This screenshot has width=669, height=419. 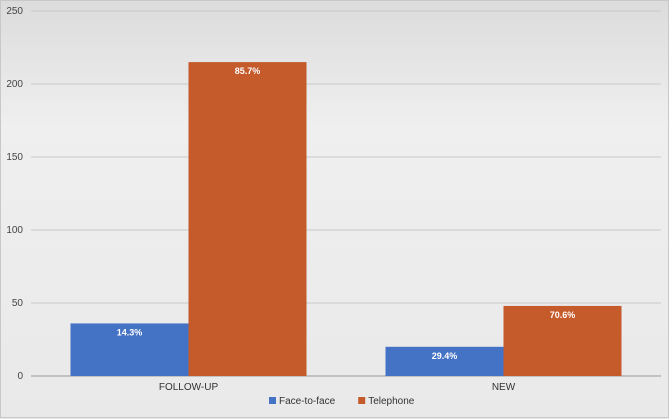 What do you see at coordinates (14, 84) in the screenshot?
I see `y-tick-label: 200` at bounding box center [14, 84].